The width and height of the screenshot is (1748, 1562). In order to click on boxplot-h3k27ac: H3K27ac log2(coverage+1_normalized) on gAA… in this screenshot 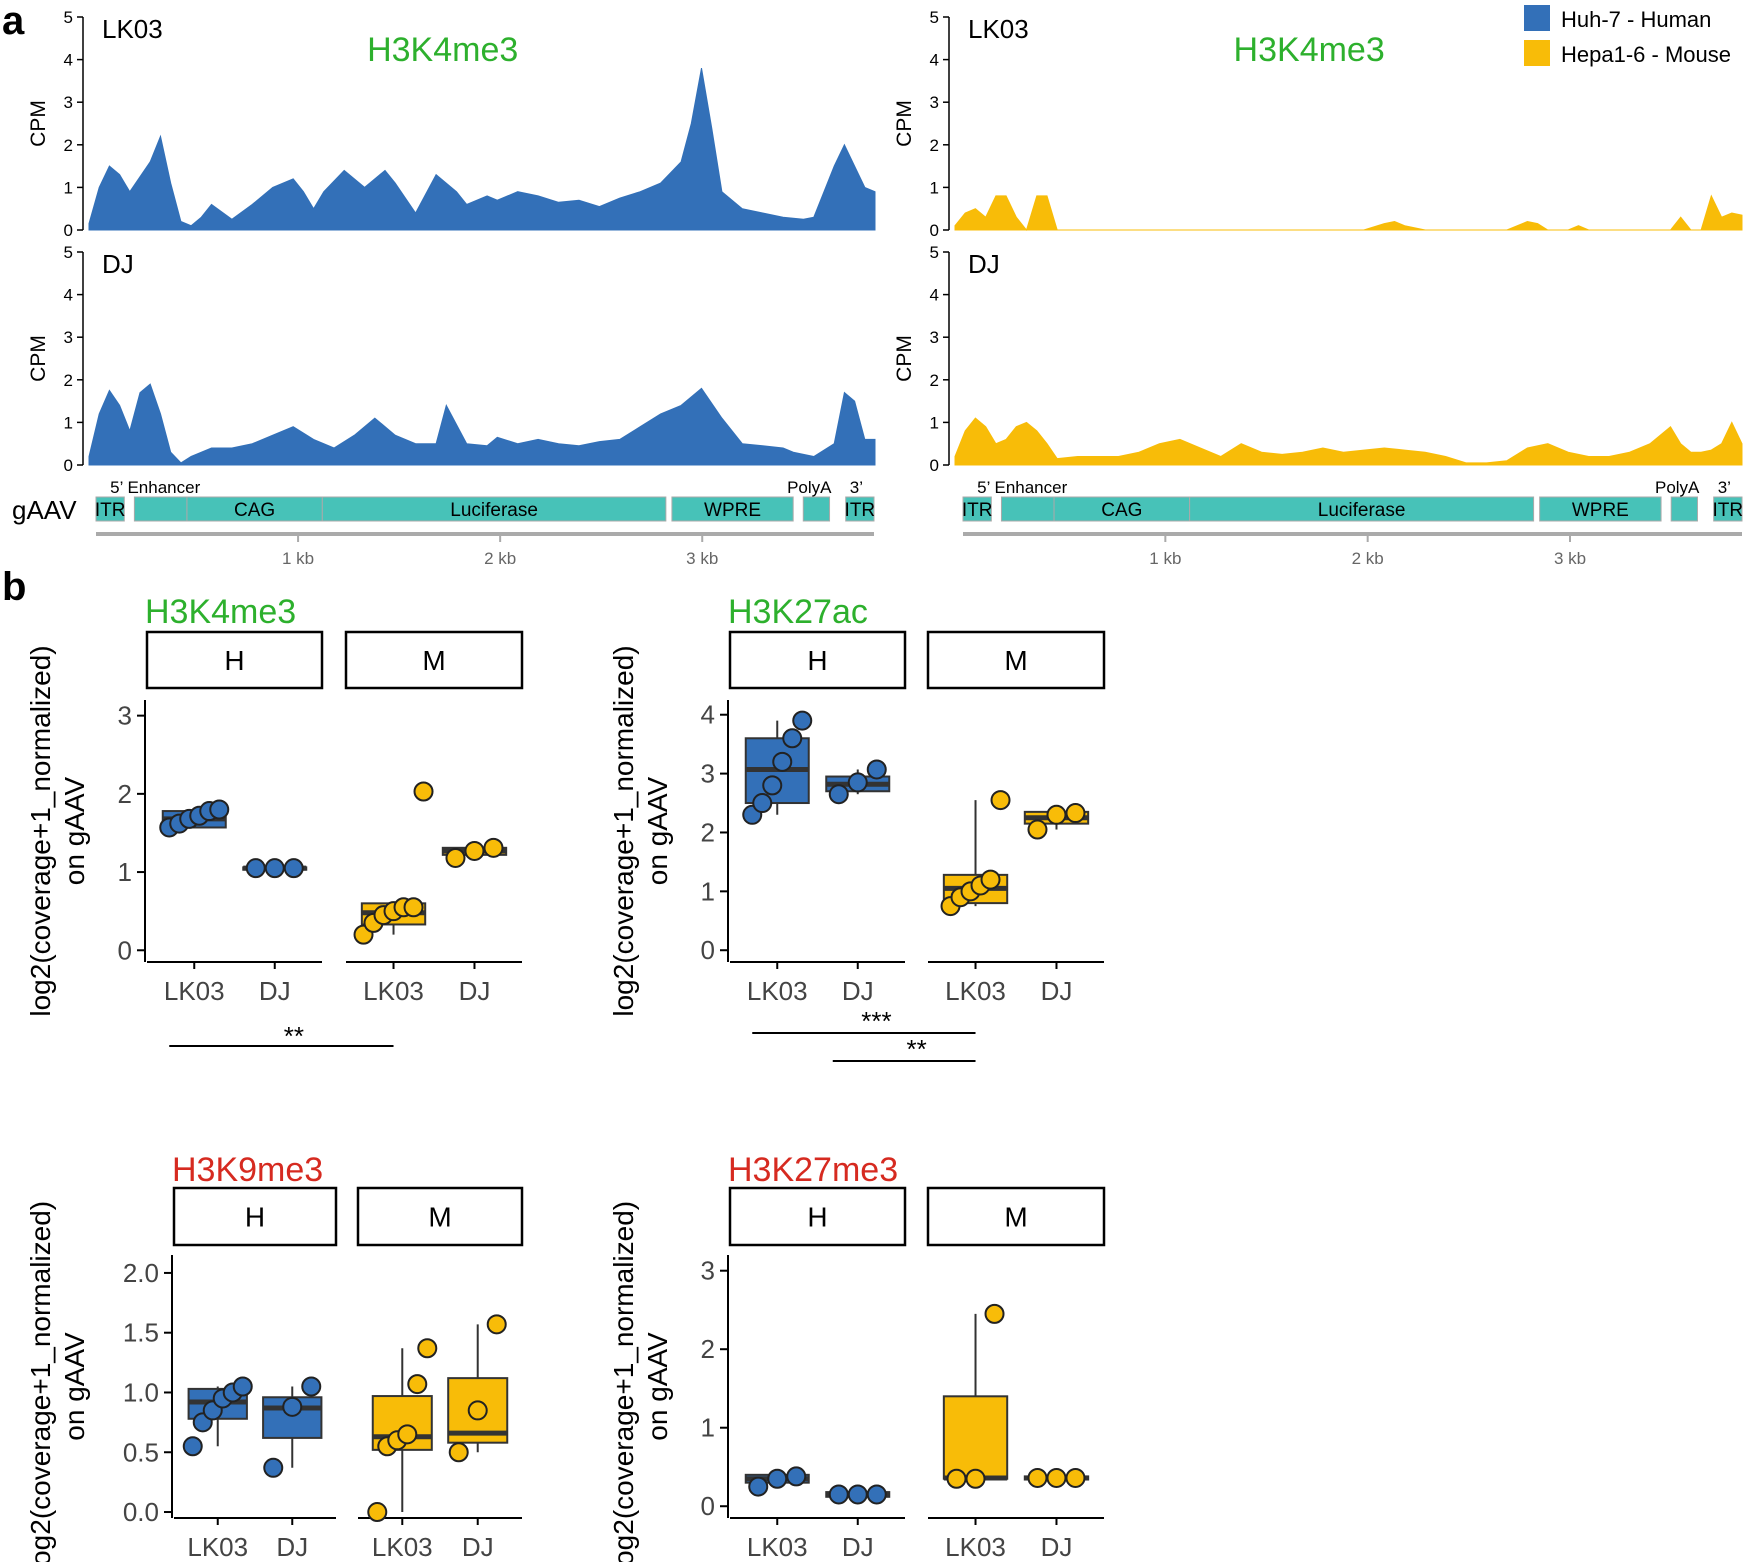, I will do `click(857, 828)`.